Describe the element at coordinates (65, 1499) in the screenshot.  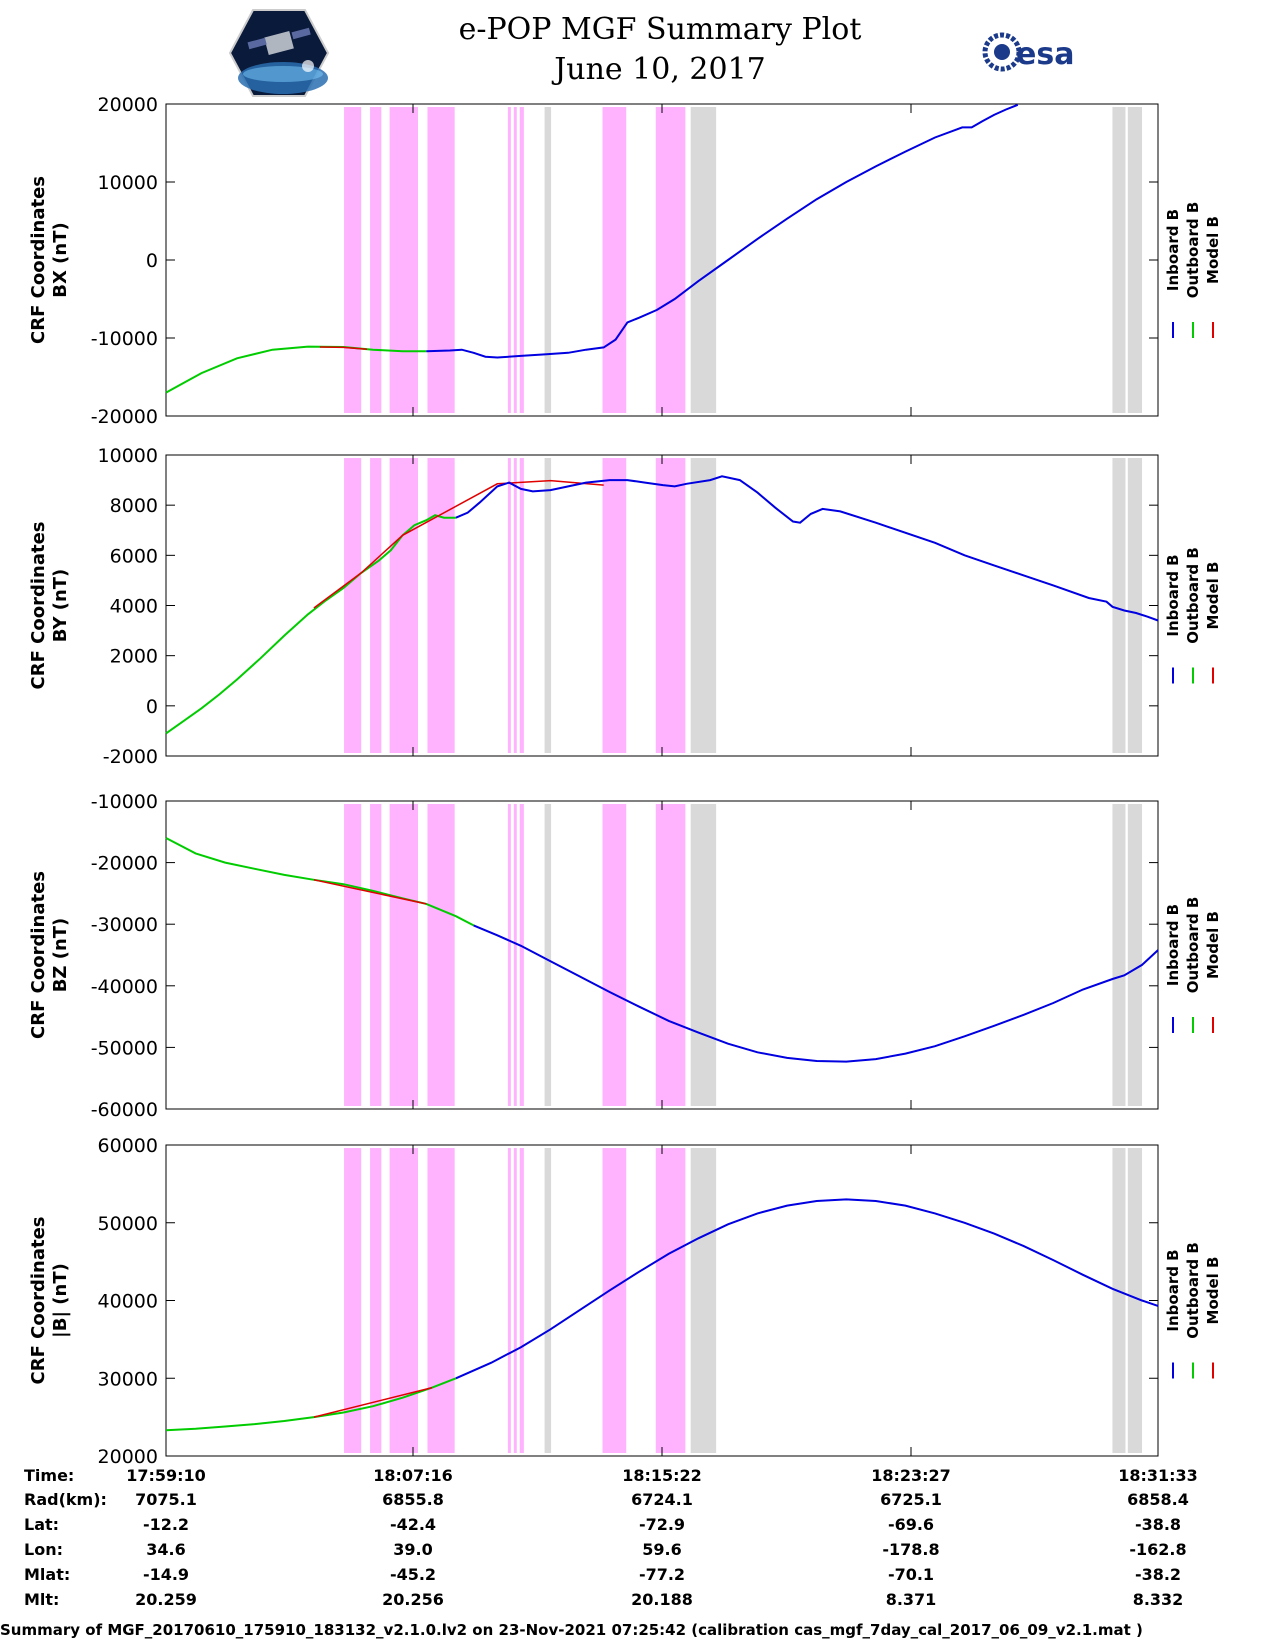
I see `ephemeris-row-label: Rad(km):` at that location.